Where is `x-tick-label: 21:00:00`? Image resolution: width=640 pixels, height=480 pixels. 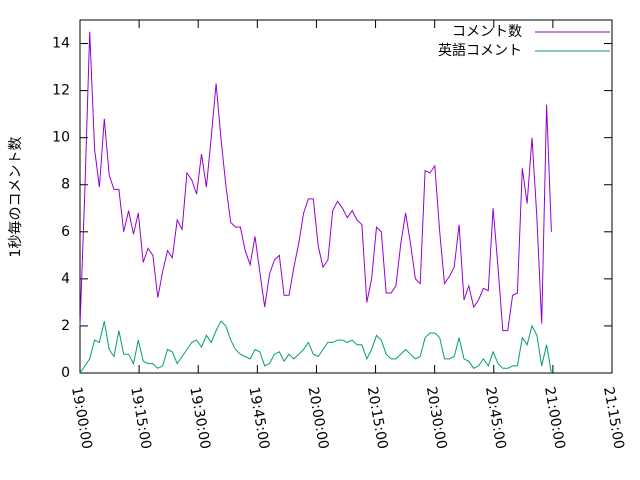
x-tick-label: 21:00:00 is located at coordinates (554, 418).